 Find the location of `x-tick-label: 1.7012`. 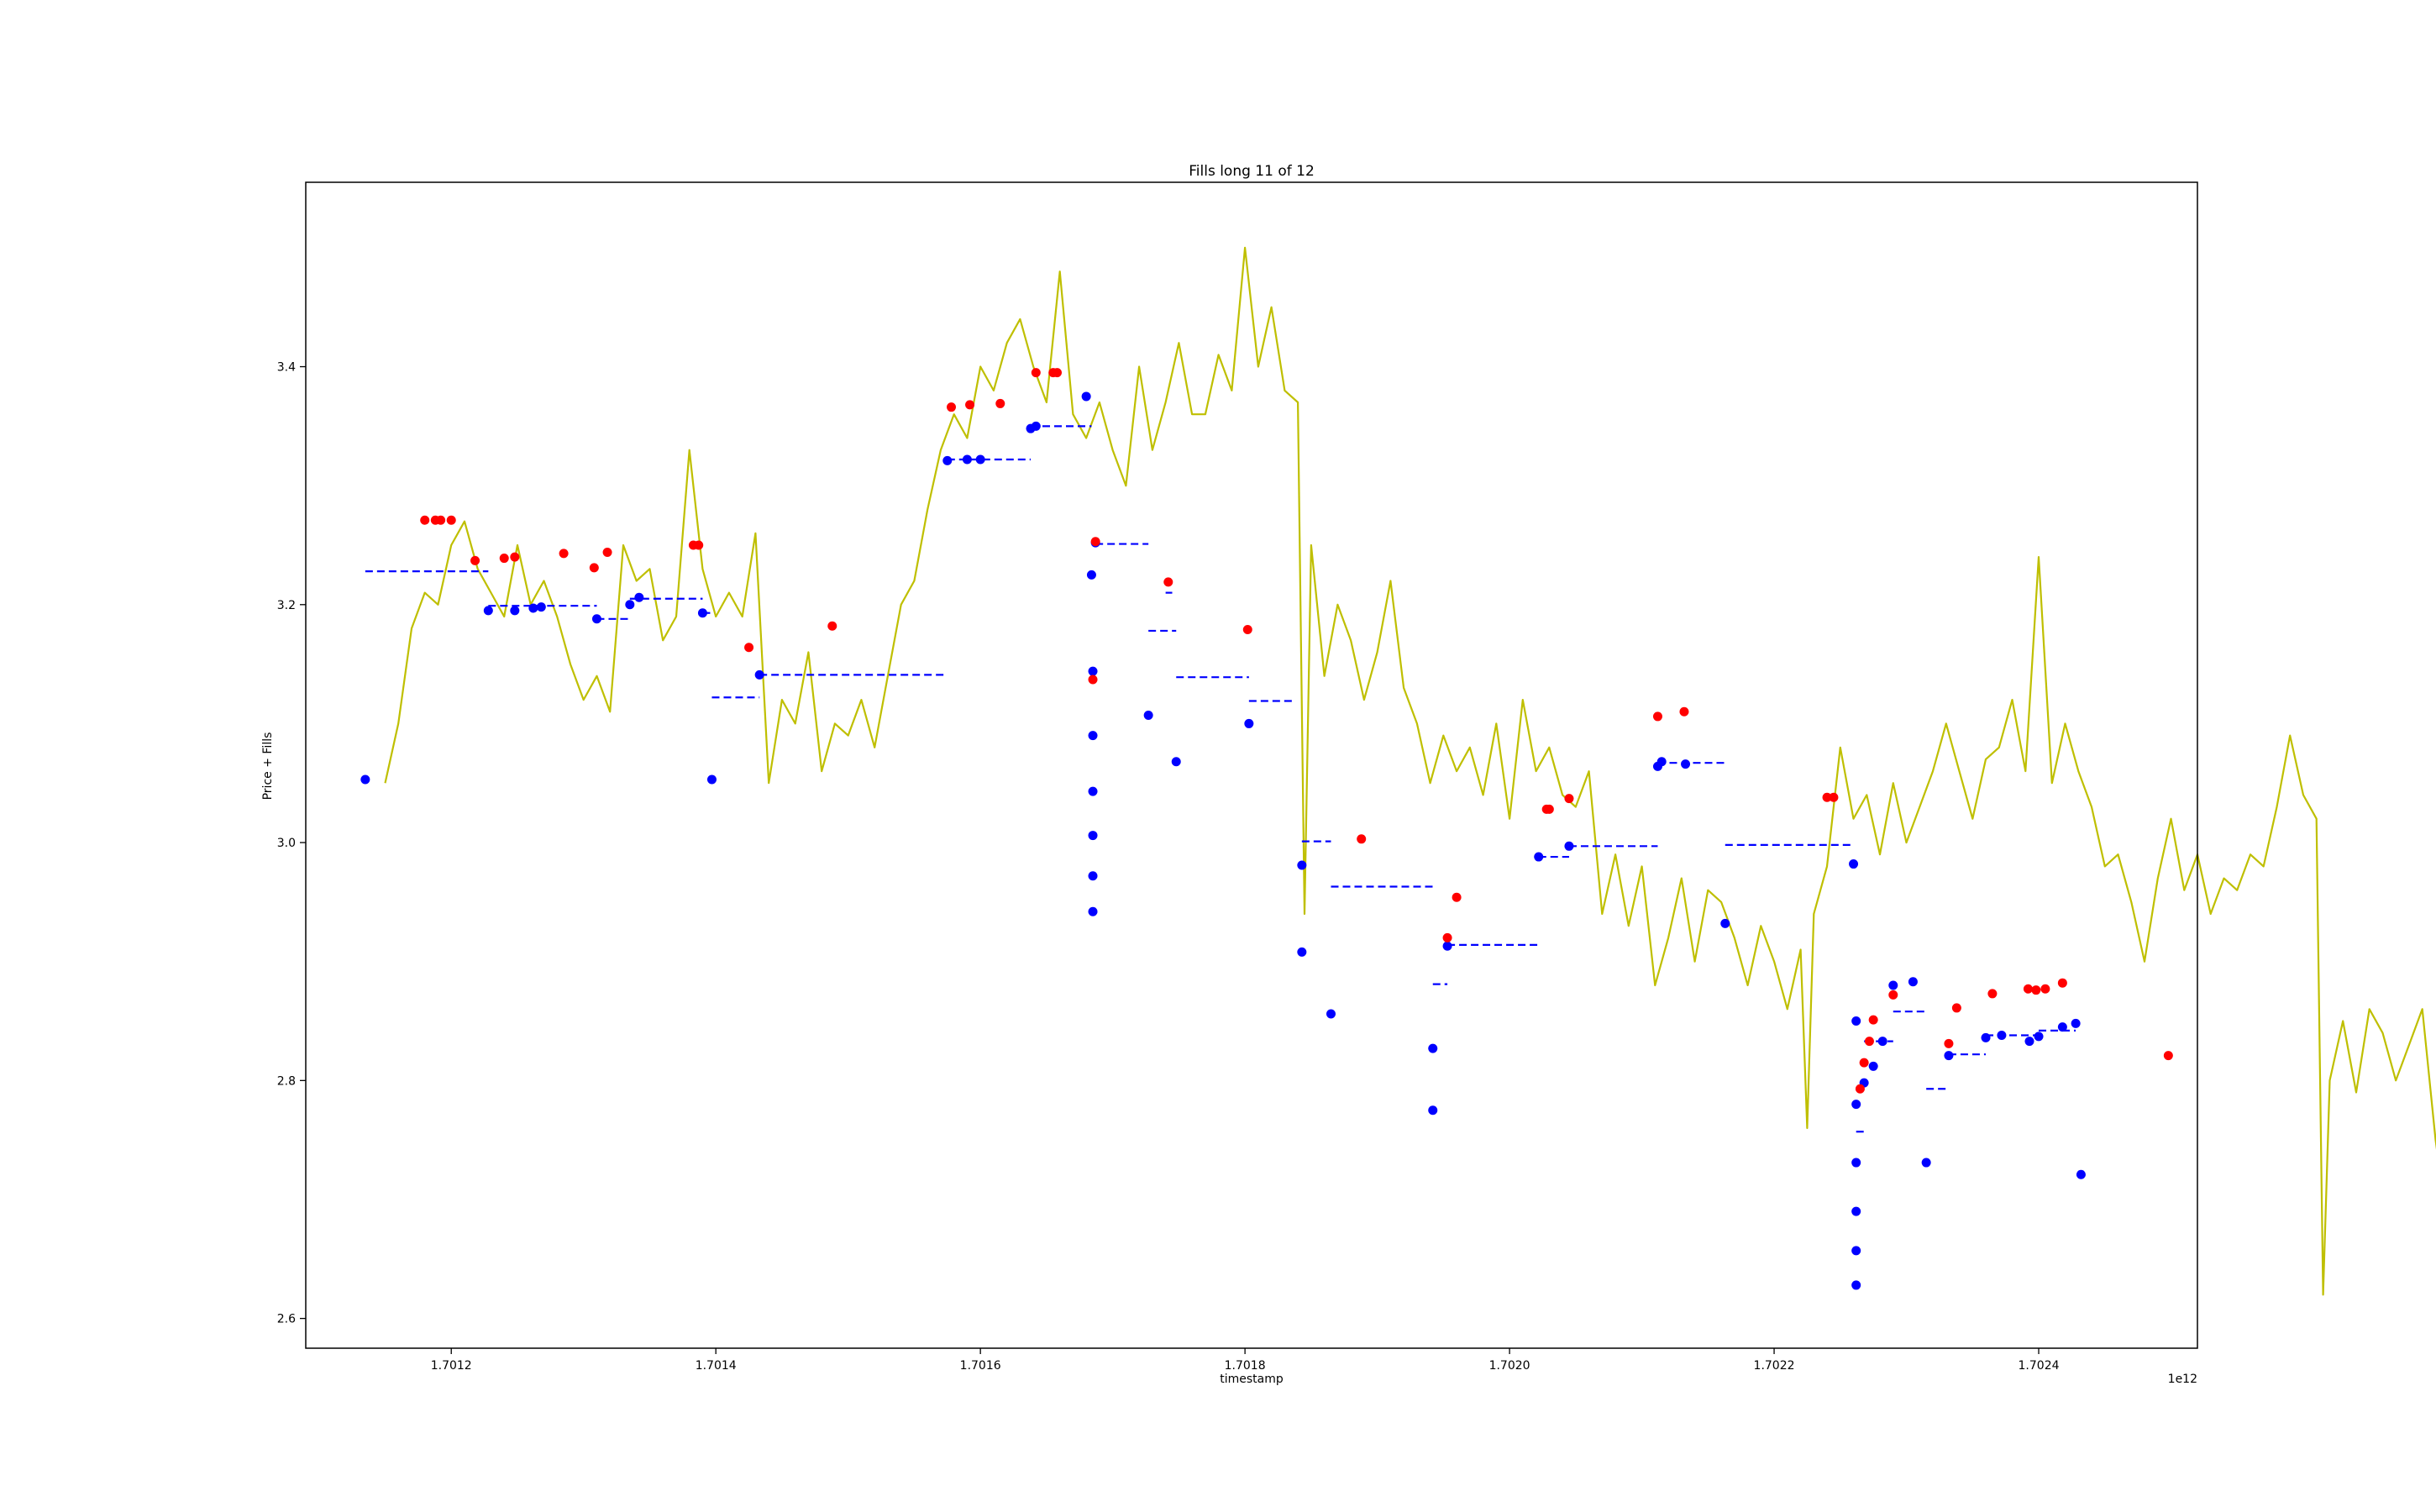

x-tick-label: 1.7012 is located at coordinates (451, 1366).